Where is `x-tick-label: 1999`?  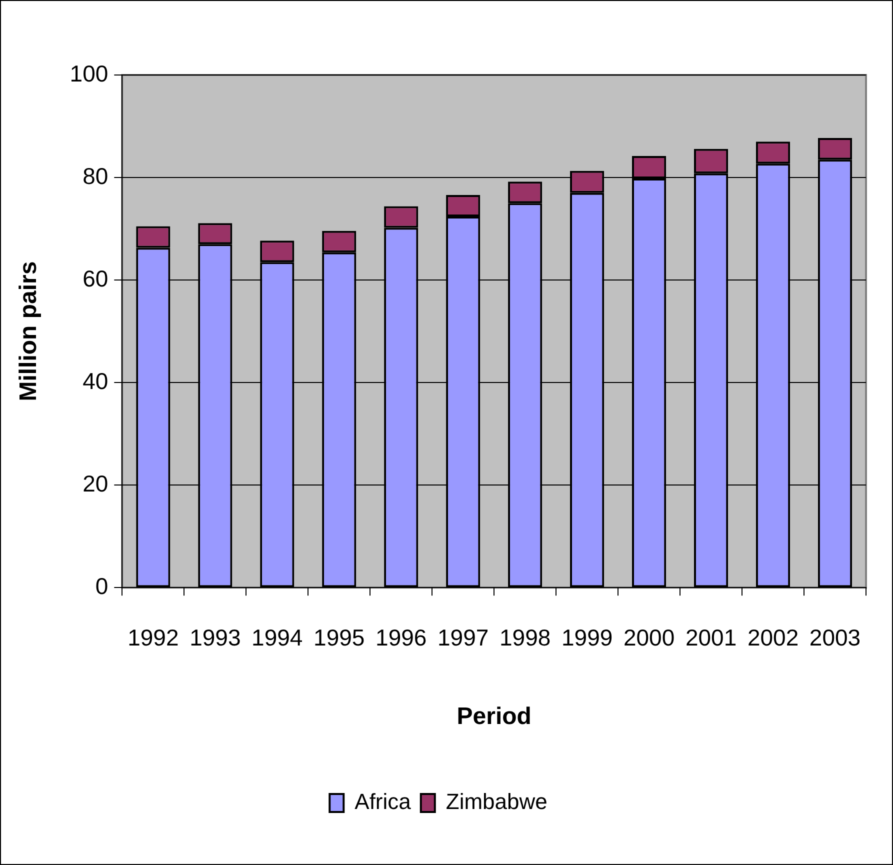 x-tick-label: 1999 is located at coordinates (587, 637).